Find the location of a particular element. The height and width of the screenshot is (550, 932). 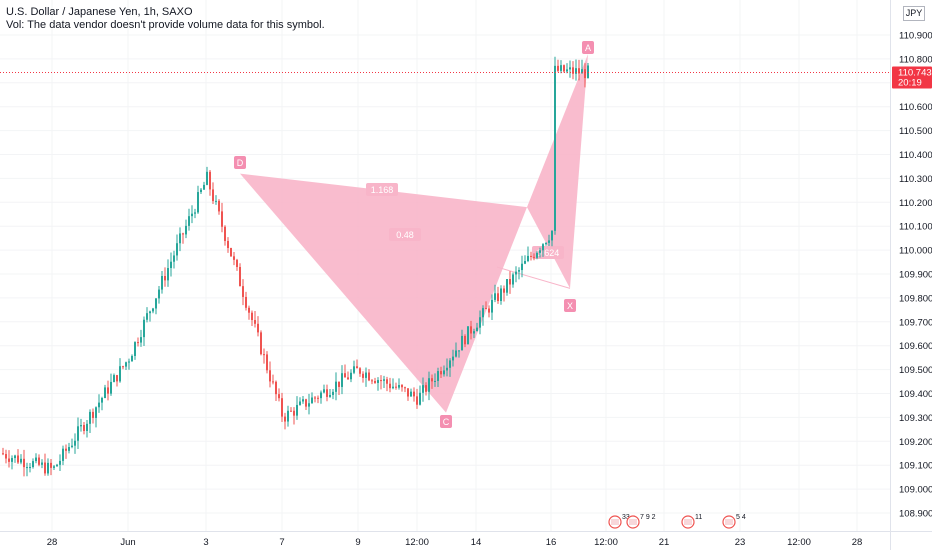

time-axis: 28 Jun 3 7 9 12:00 14 16 12:00 21 23 12:00 28 is located at coordinates (455, 542).